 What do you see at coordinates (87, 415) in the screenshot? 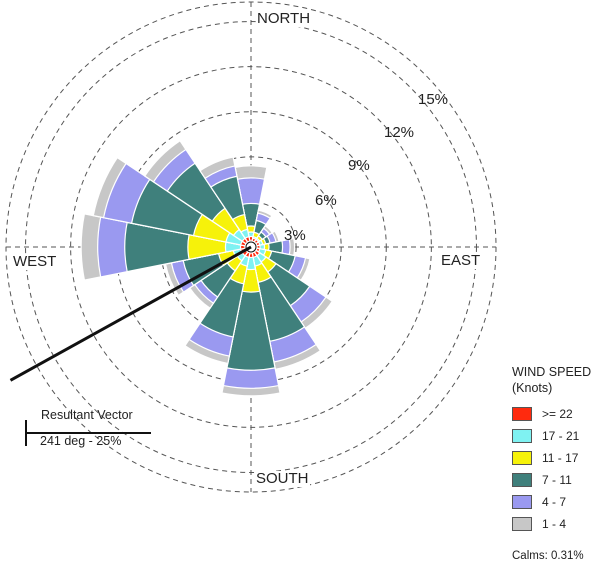
I see `resultant-vector-title: Resultant Vector` at bounding box center [87, 415].